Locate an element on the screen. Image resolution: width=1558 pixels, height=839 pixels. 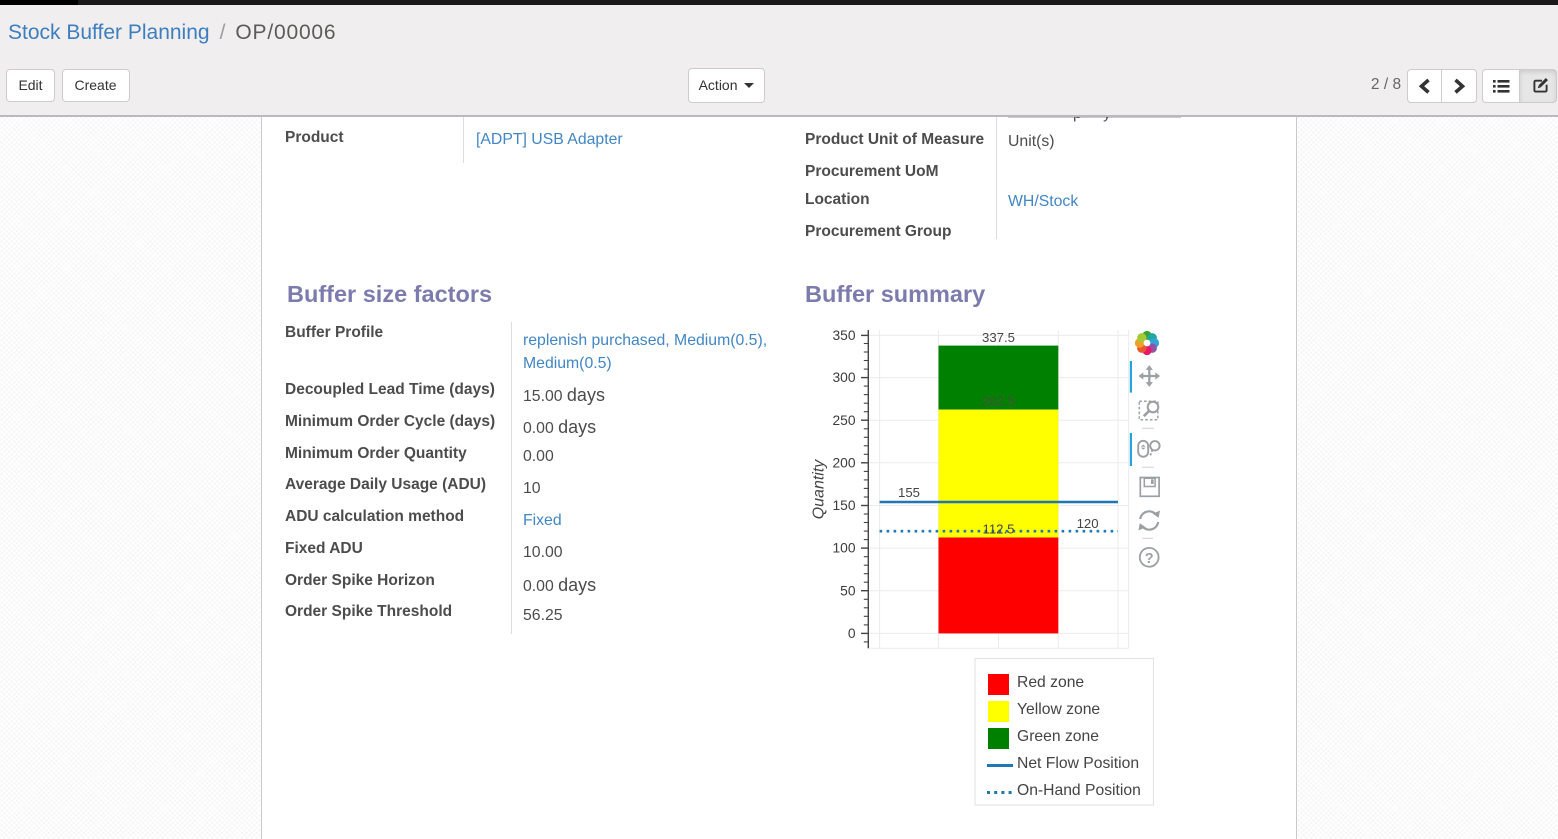
svg-text: 100 is located at coordinates (843, 548).